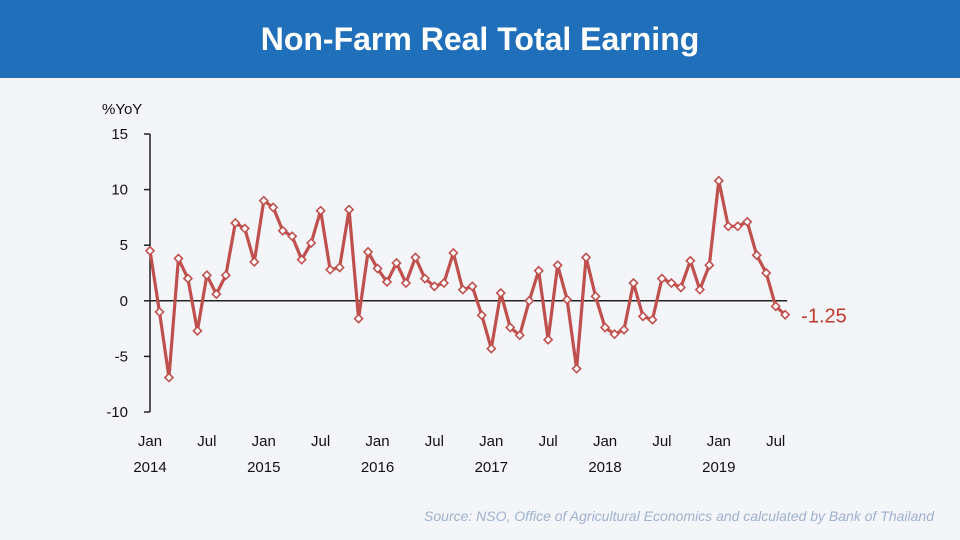 The image size is (960, 540). I want to click on y-tick-label: -5, so click(121, 356).